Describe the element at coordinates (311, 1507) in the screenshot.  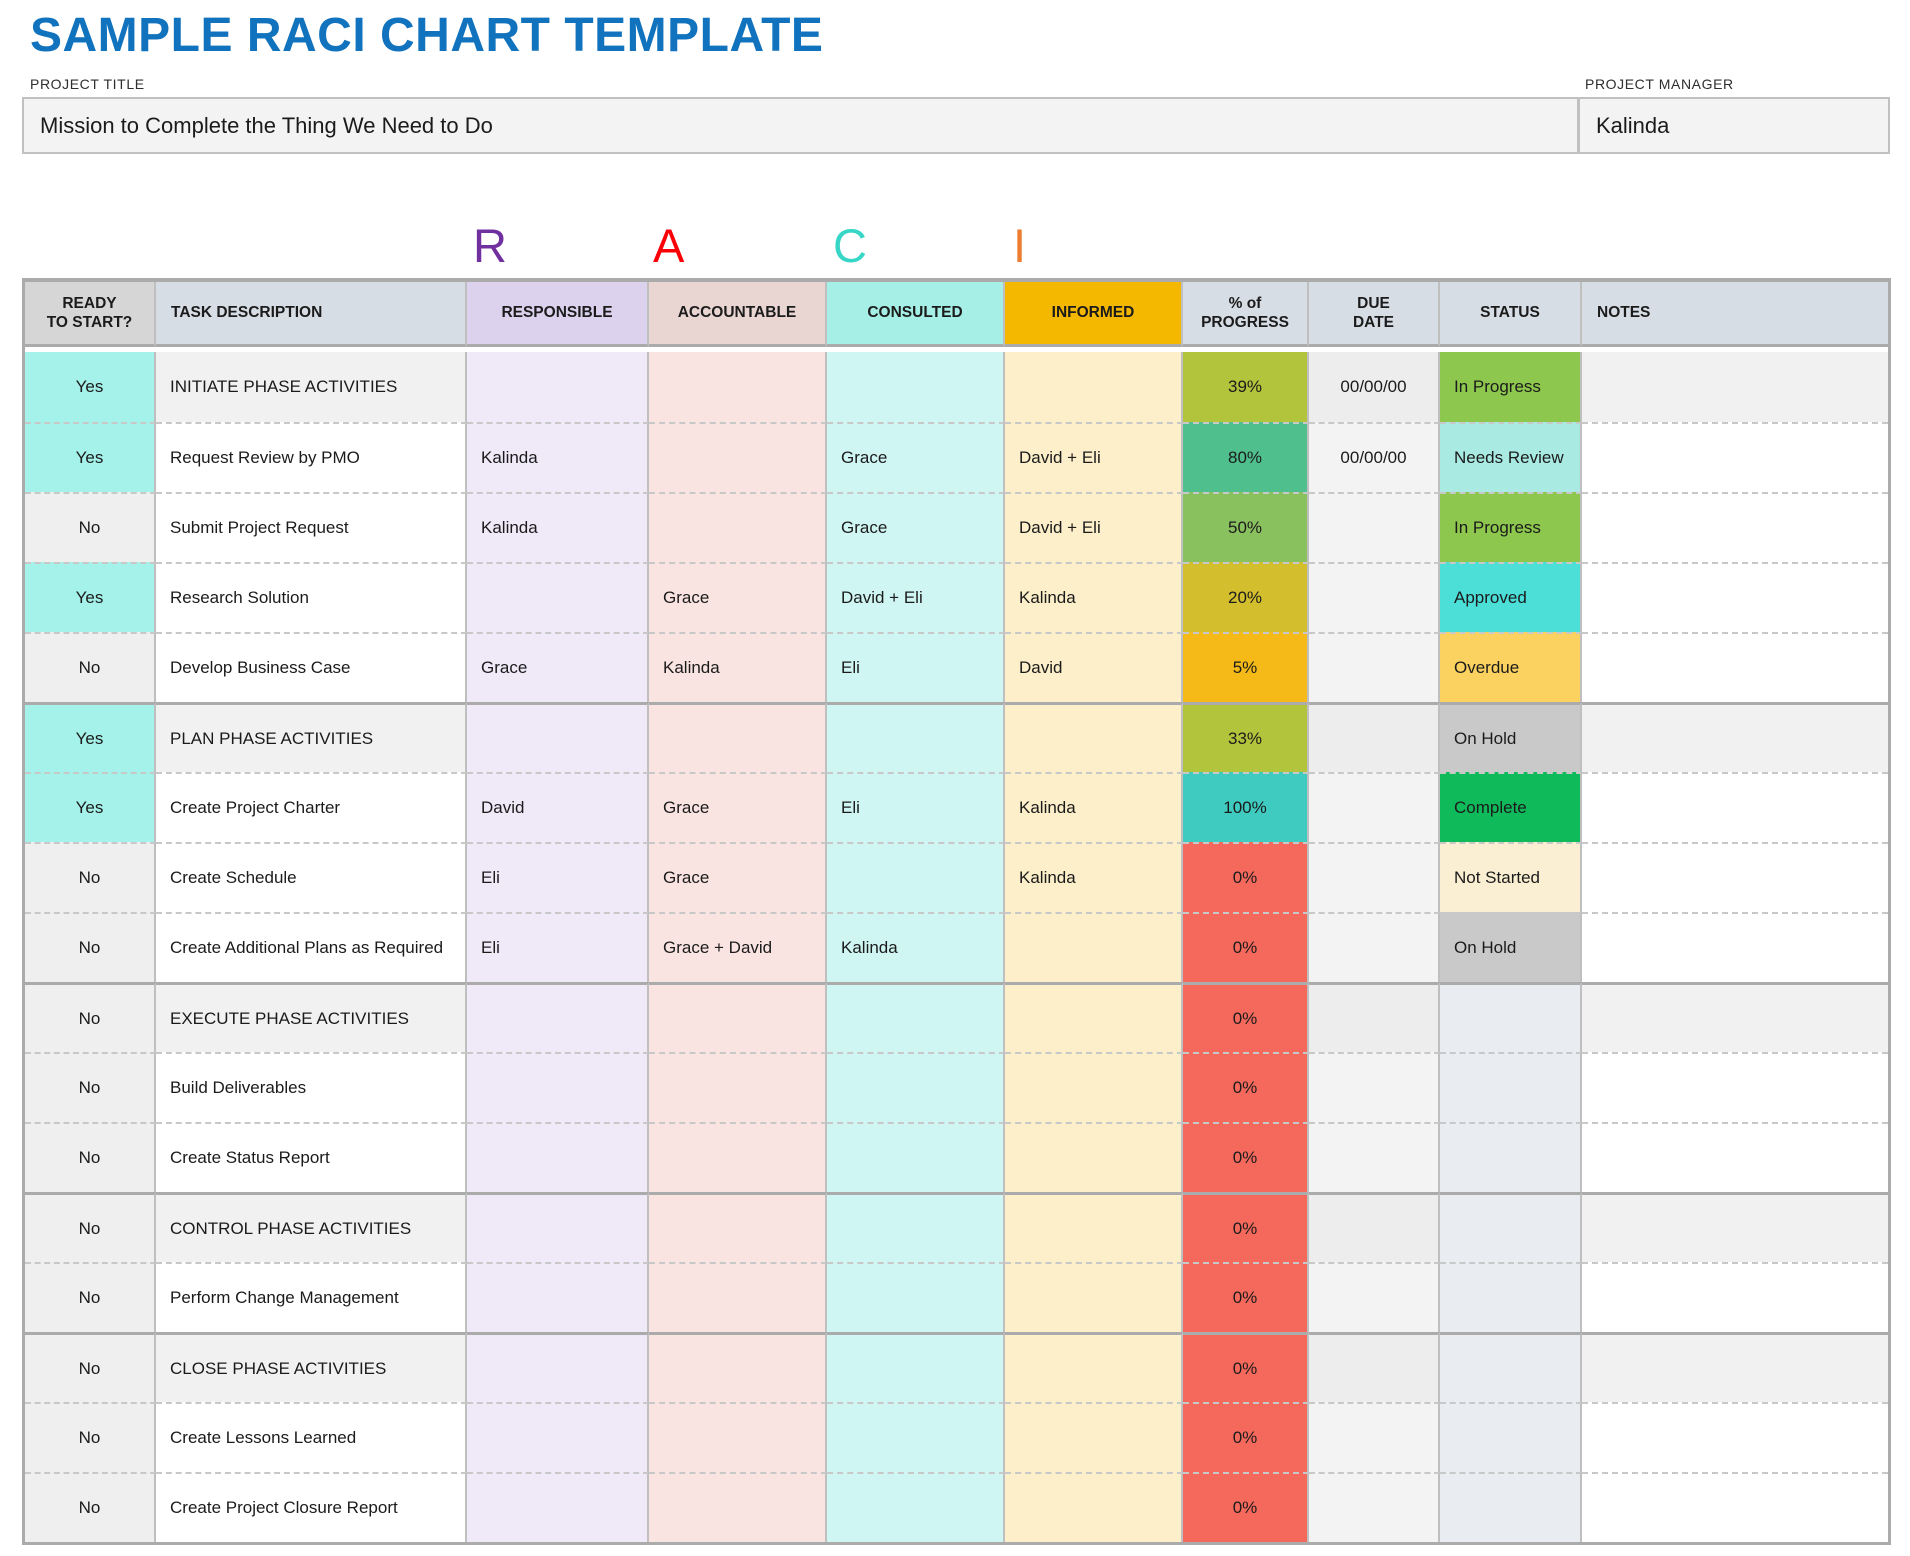
I see `task-cell: Create Project Closure Report` at that location.